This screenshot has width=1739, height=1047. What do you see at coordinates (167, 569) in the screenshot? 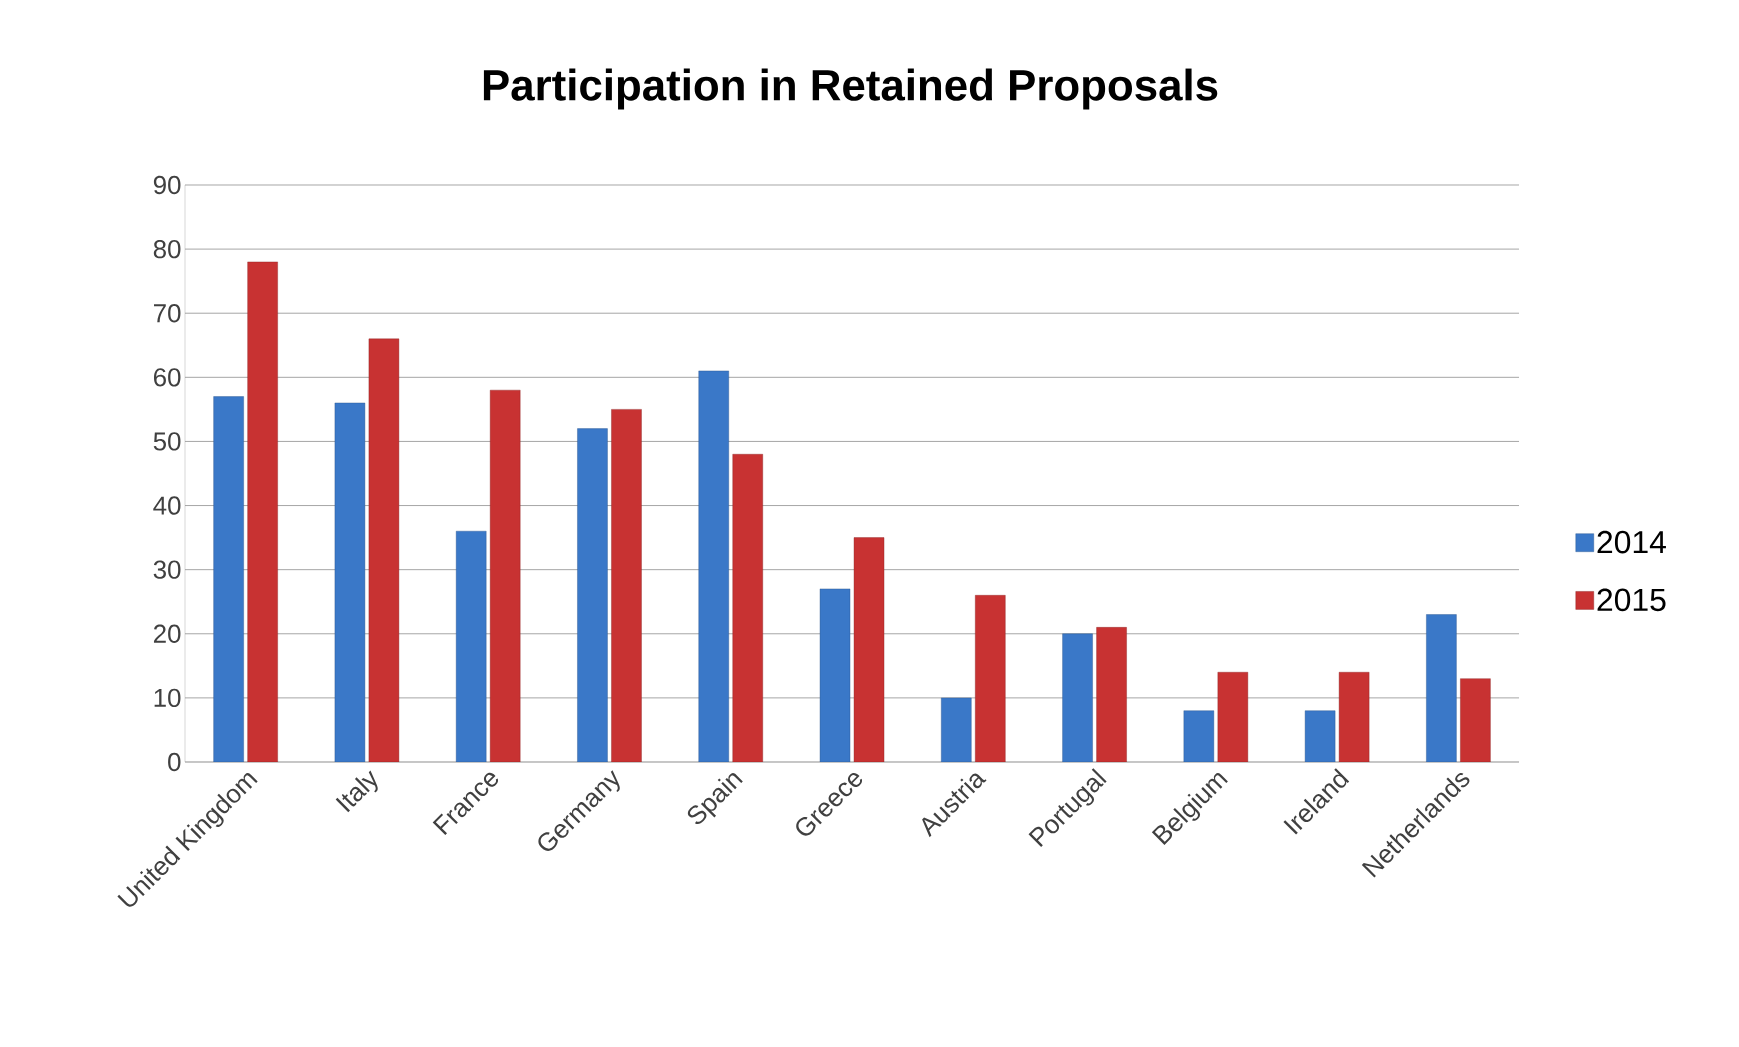
I see `y-tick-label: 30` at bounding box center [167, 569].